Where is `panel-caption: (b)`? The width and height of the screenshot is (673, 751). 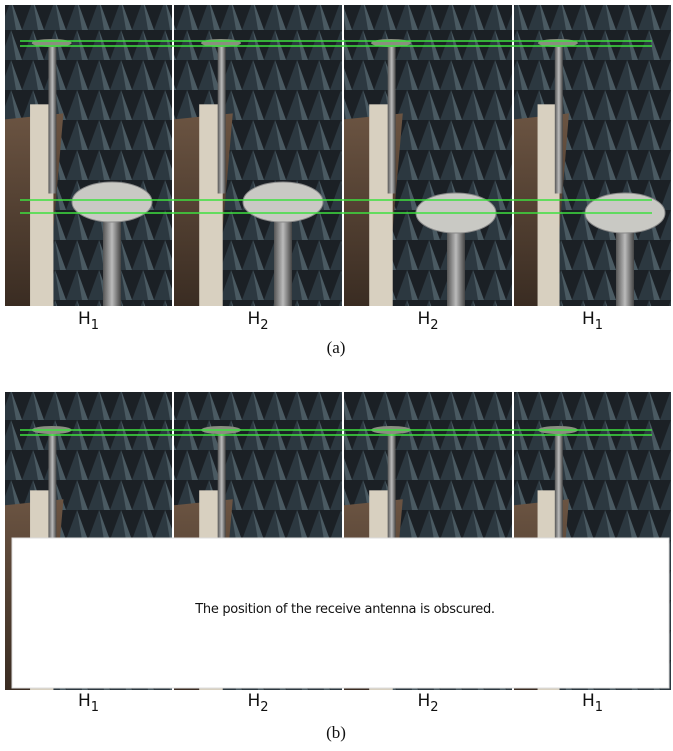 panel-caption: (b) is located at coordinates (336, 732).